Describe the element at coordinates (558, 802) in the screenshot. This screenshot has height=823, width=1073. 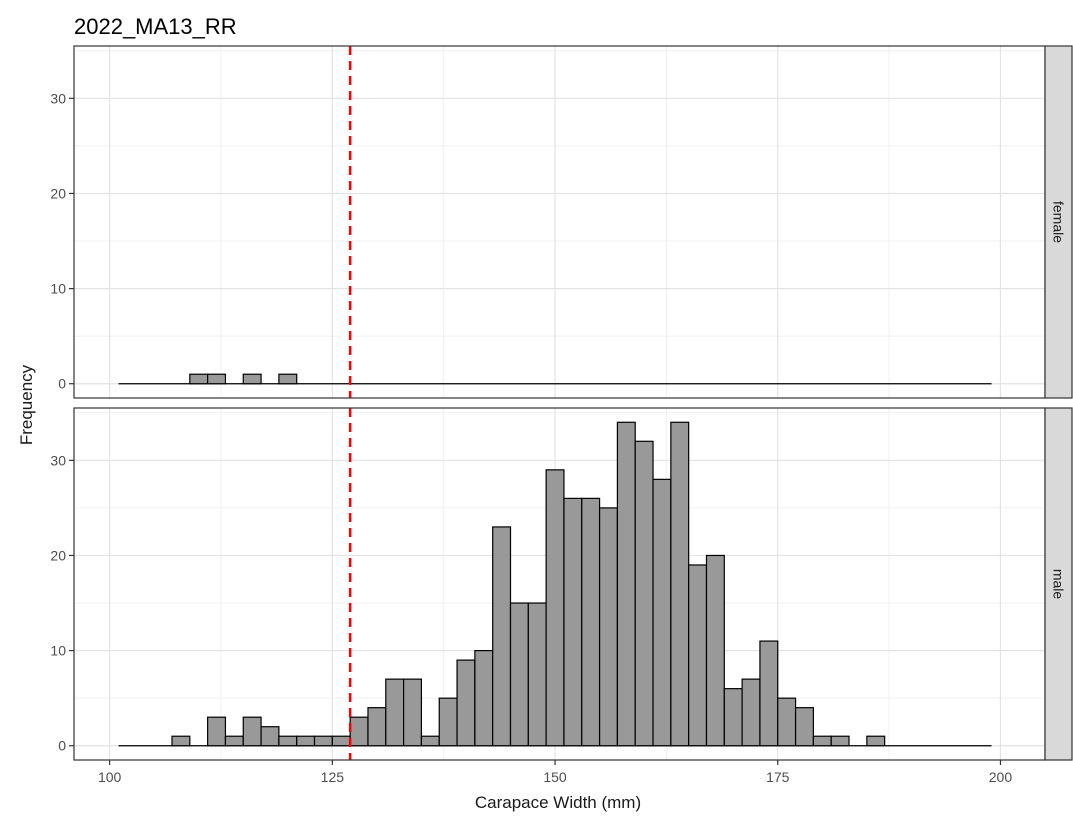
I see `x-axis-title: Carapace Width (mm)` at that location.